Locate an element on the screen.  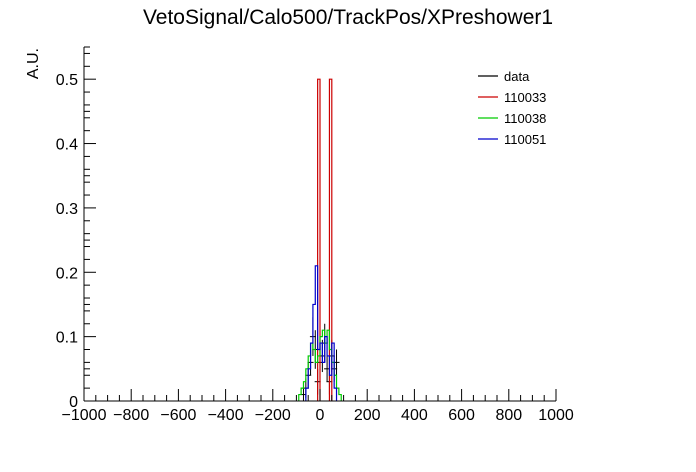
series-110051-step-line is located at coordinates (321, 333).